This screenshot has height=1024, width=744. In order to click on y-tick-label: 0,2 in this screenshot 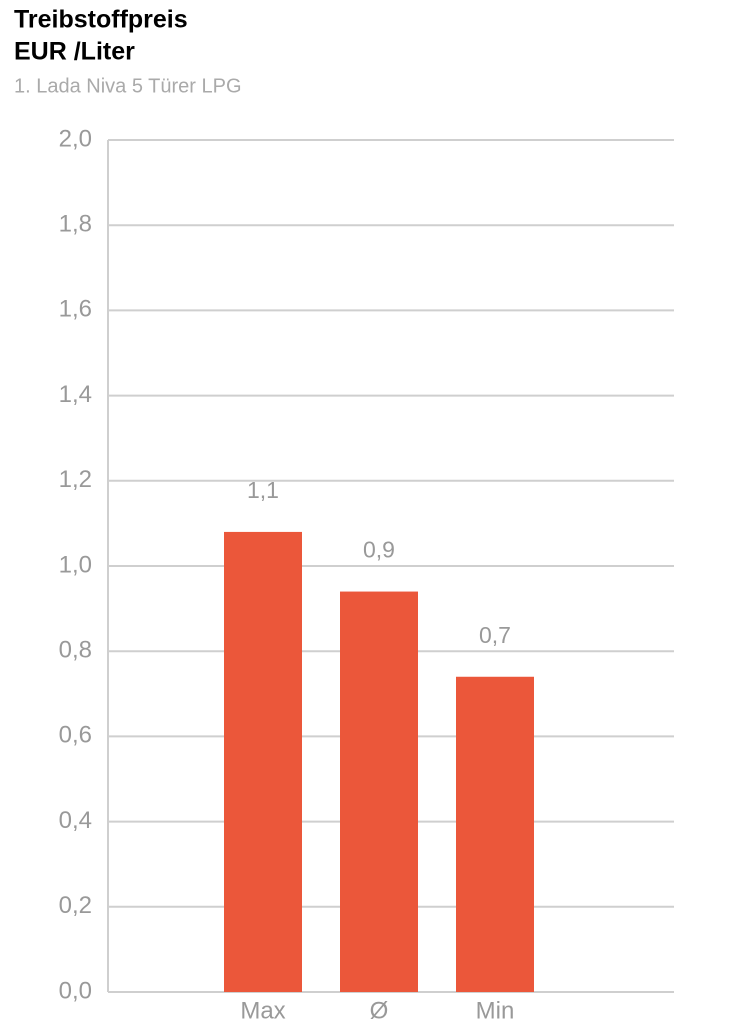, I will do `click(75, 905)`.